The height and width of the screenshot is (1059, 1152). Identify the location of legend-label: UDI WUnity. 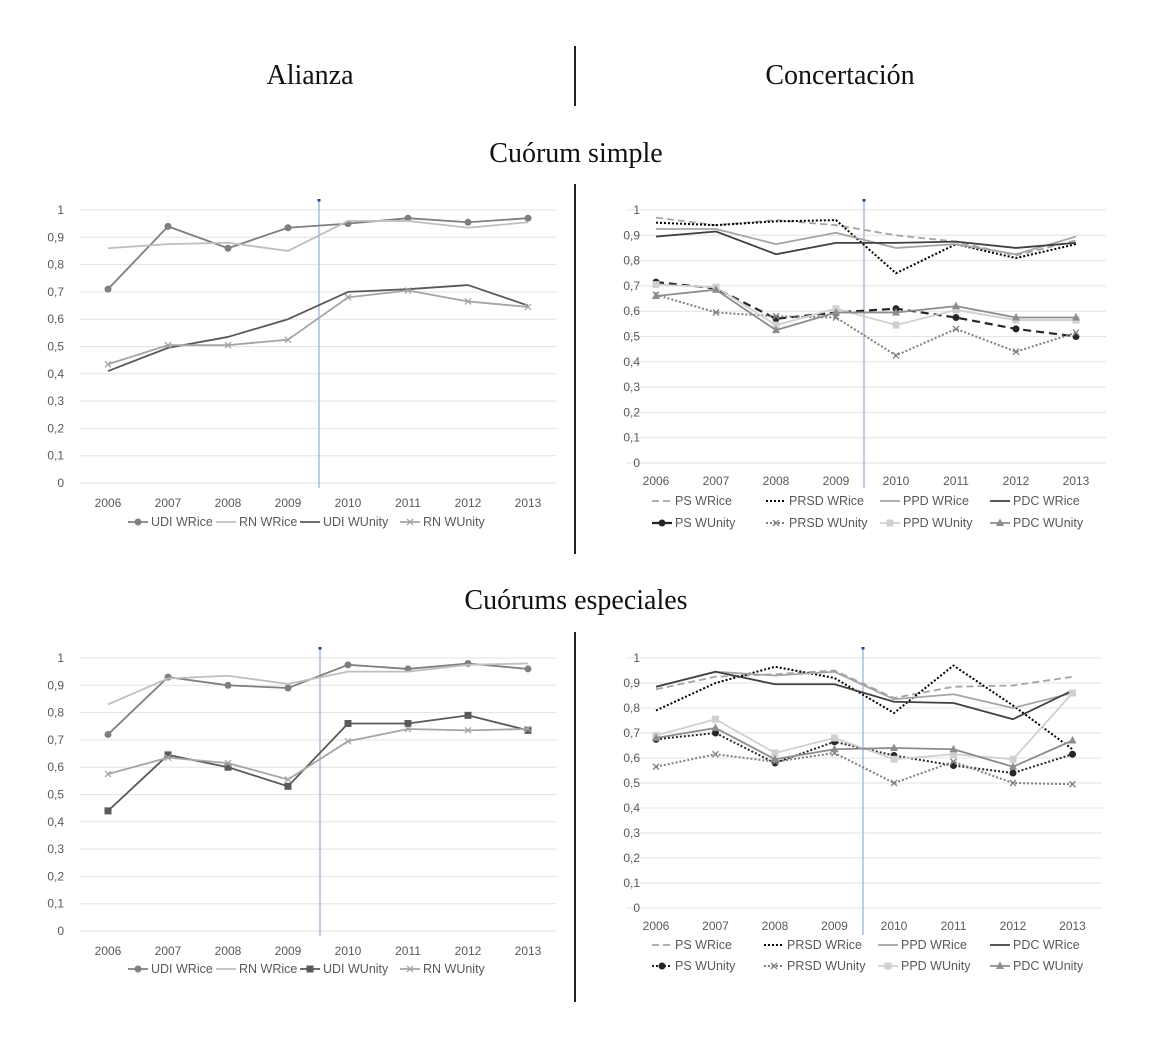
(356, 522).